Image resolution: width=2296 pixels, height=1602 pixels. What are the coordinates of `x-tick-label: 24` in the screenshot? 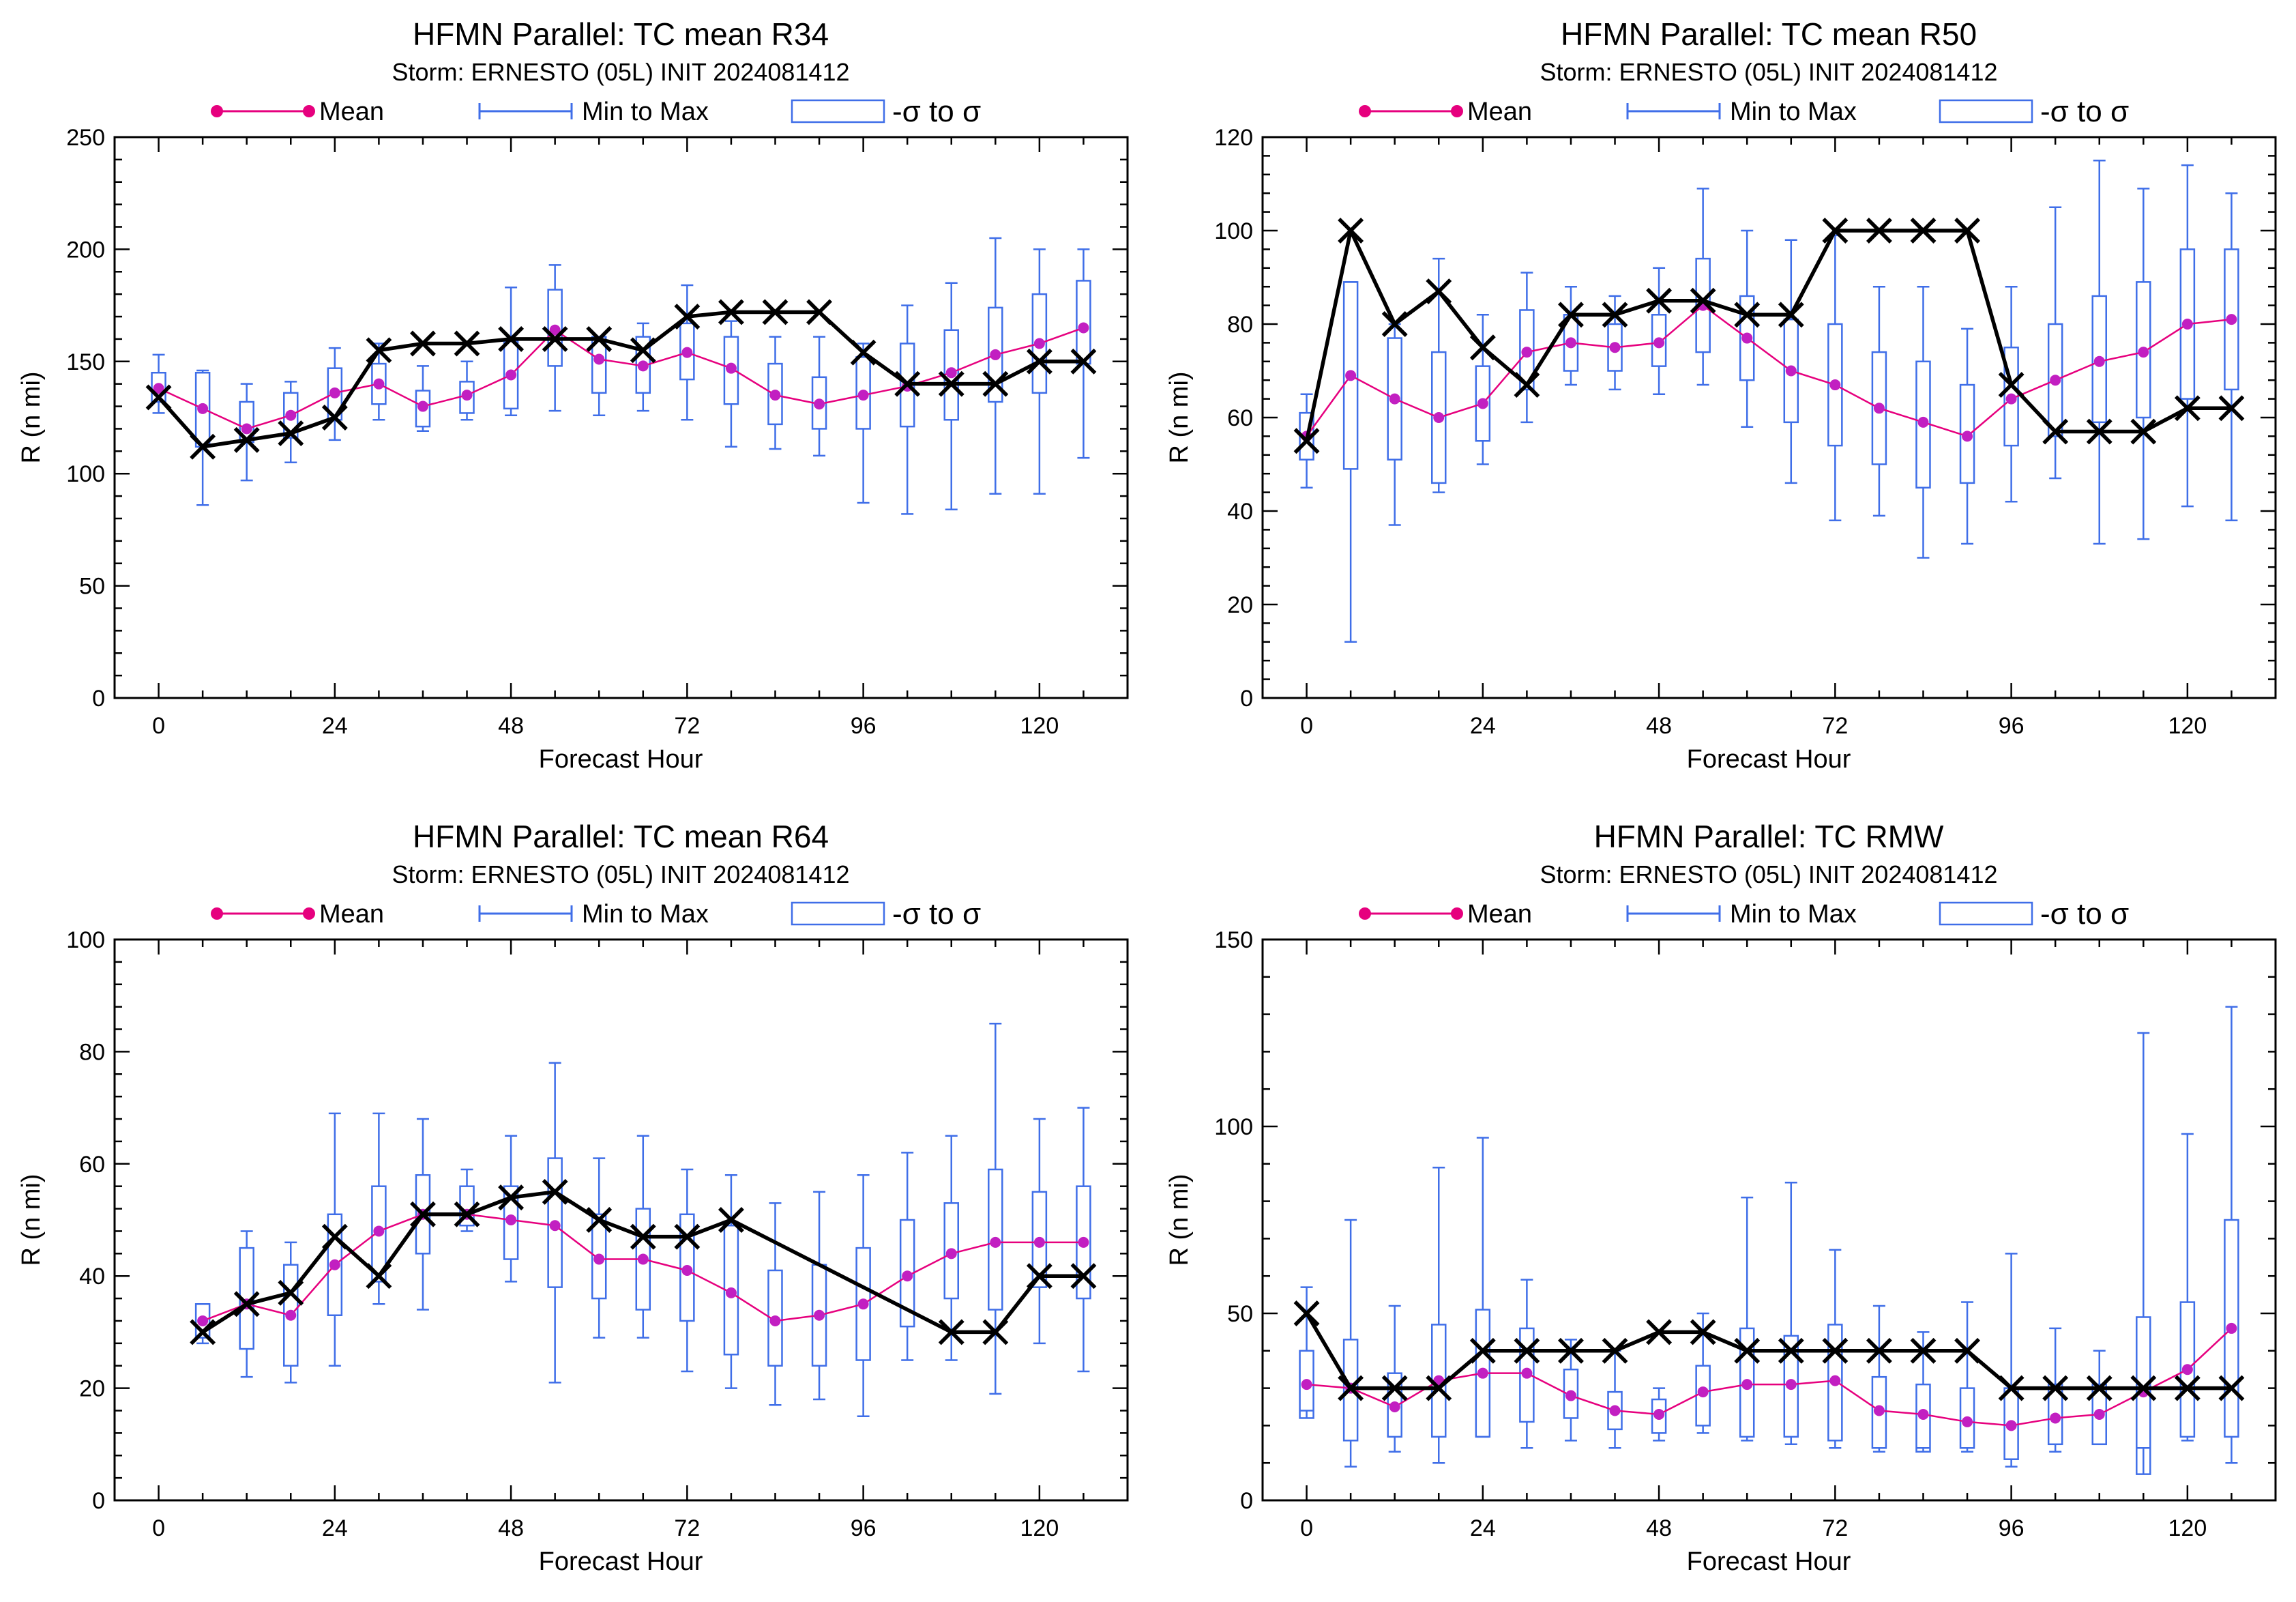 It's located at (335, 1528).